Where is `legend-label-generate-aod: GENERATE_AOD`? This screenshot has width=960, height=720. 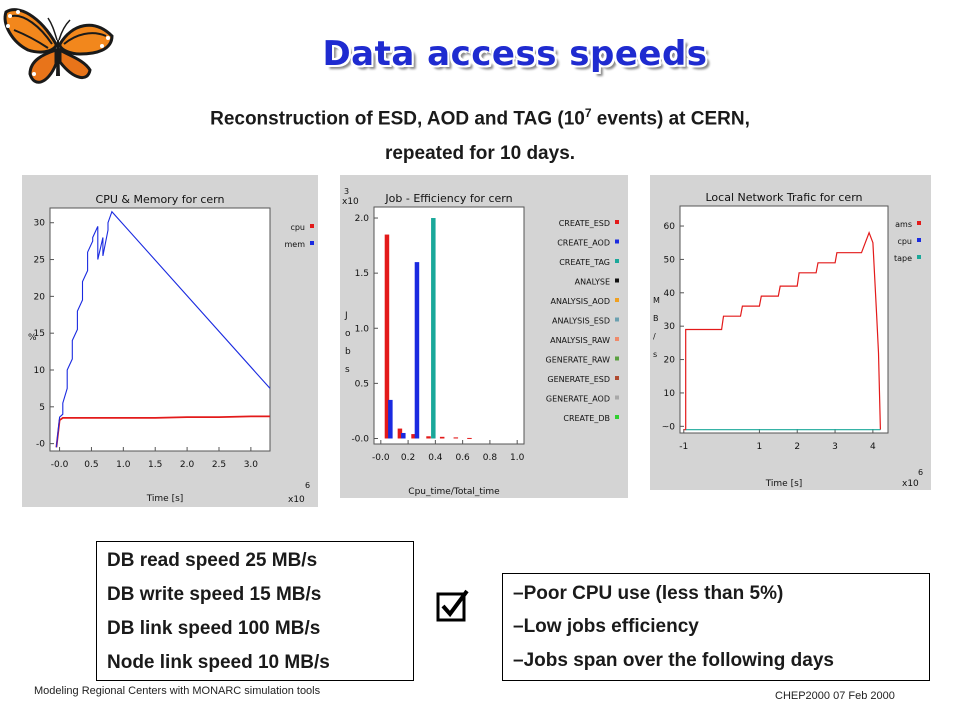 legend-label-generate-aod: GENERATE_AOD is located at coordinates (578, 399).